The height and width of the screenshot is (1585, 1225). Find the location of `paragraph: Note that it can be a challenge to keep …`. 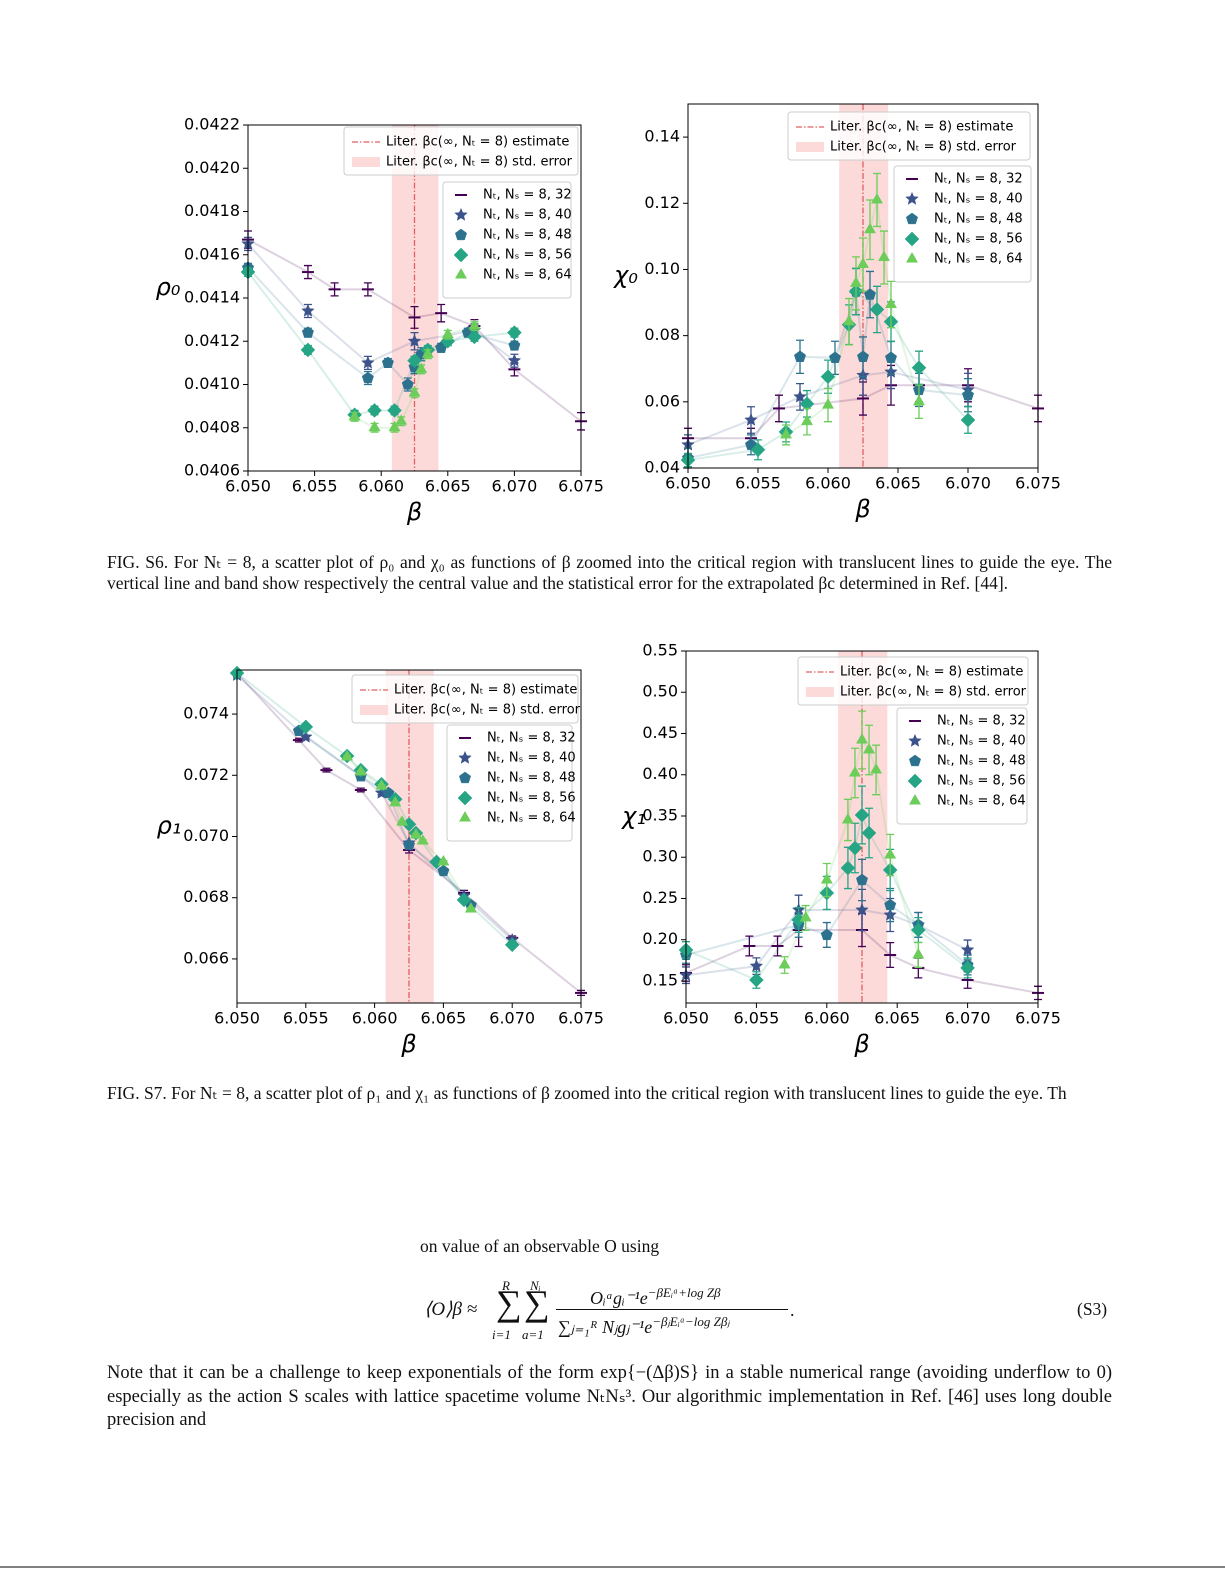

paragraph: Note that it can be a challenge to keep … is located at coordinates (609, 1396).